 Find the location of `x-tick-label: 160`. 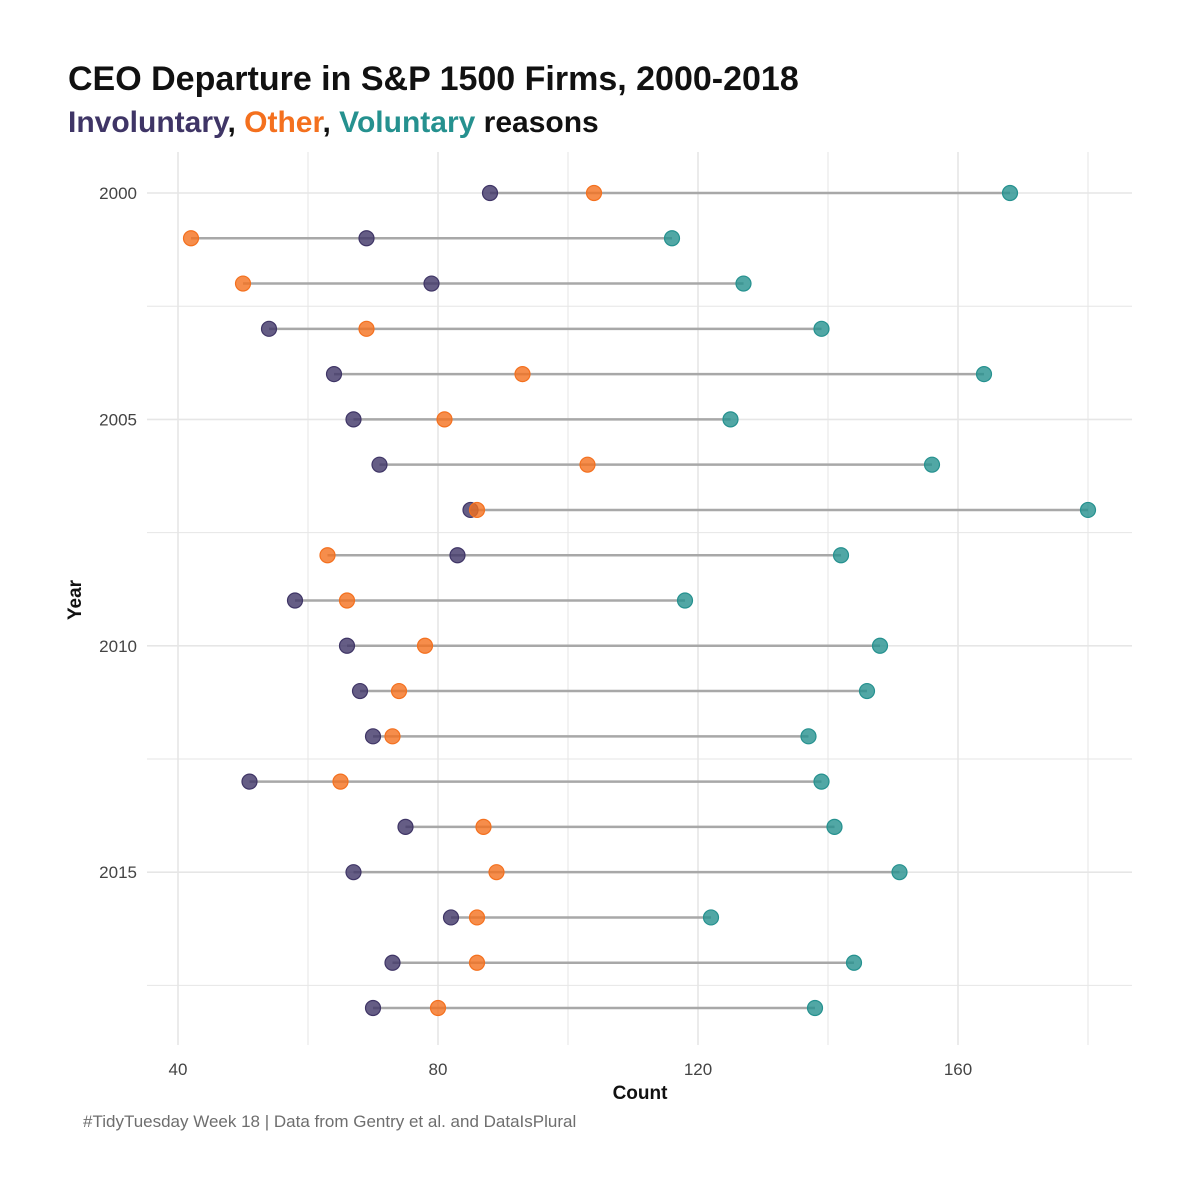

x-tick-label: 160 is located at coordinates (958, 1069).